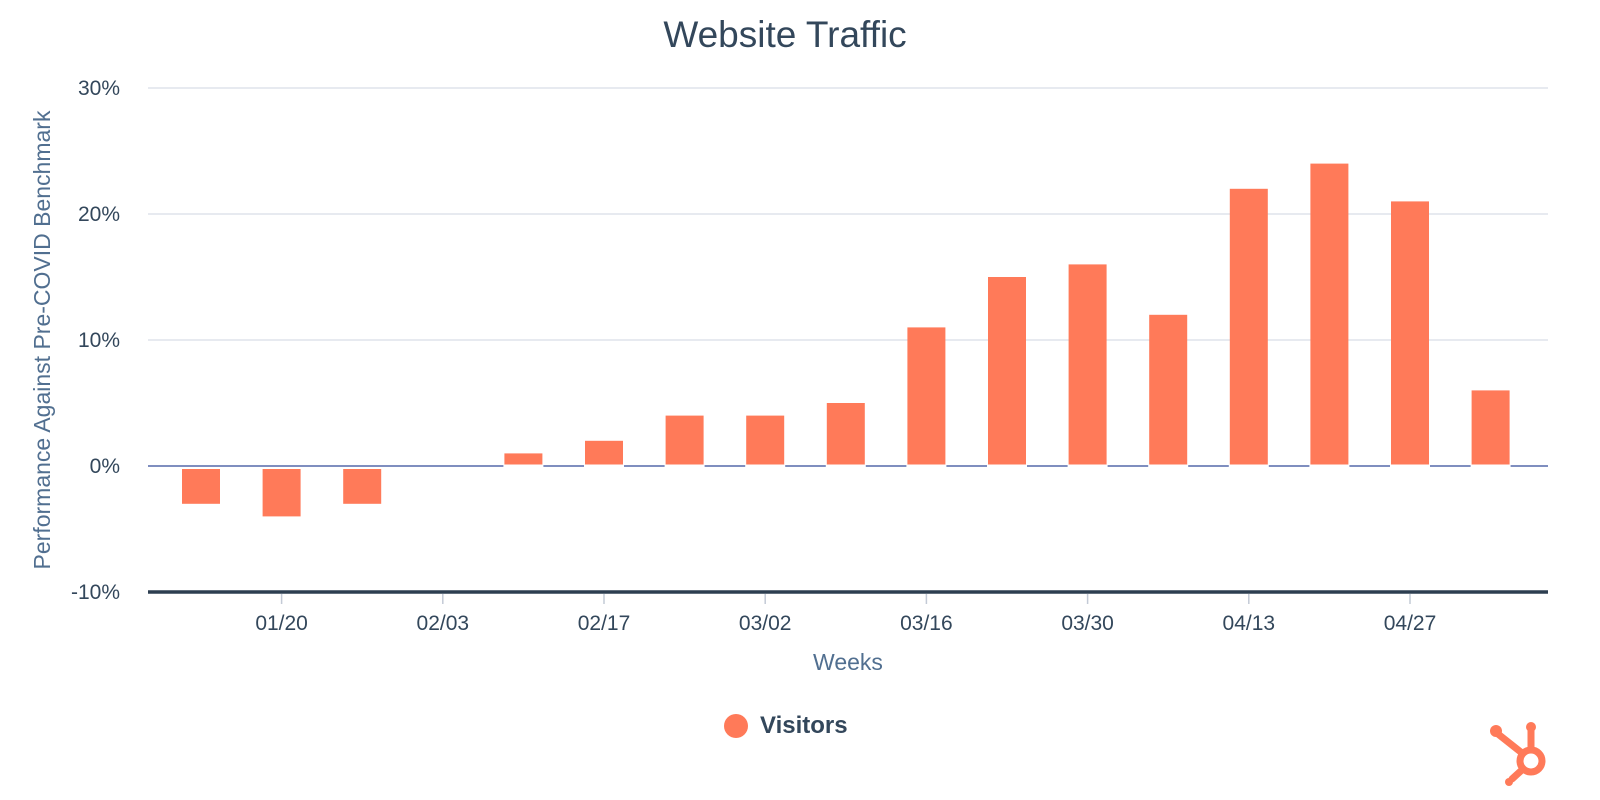  I want to click on x-tick-label: 03/30, so click(1087, 623).